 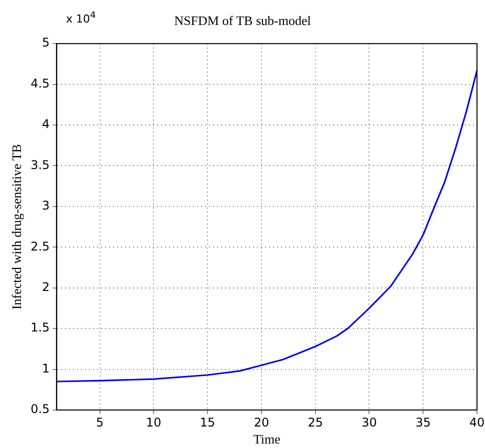 What do you see at coordinates (40, 327) in the screenshot?
I see `y-tick-label: 1.5` at bounding box center [40, 327].